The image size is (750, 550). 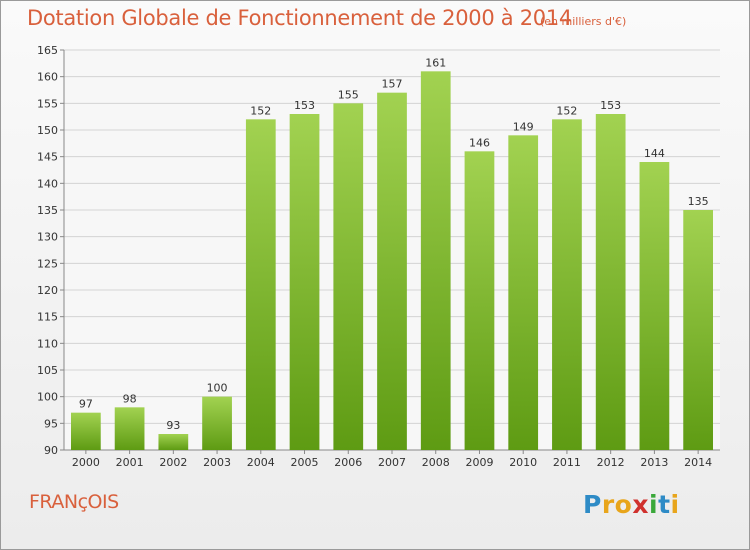 I want to click on bar-value-label: 93, so click(x=173, y=425).